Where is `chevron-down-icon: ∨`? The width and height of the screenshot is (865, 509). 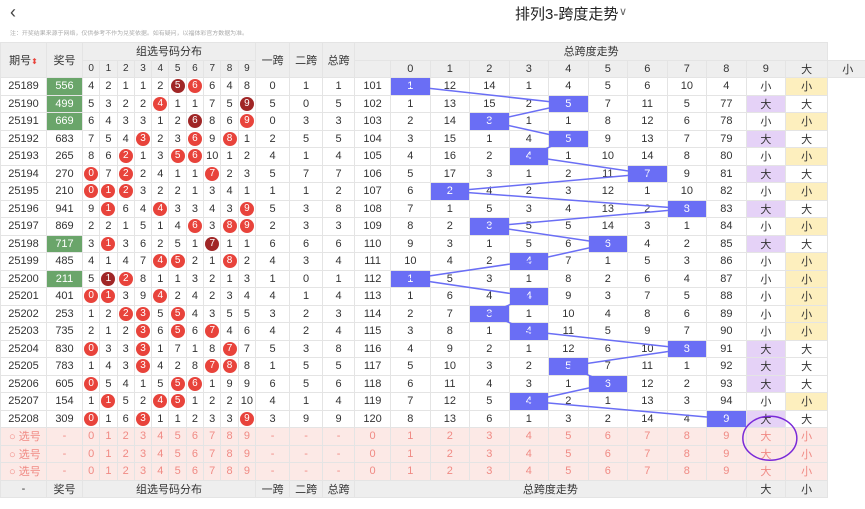 chevron-down-icon: ∨ is located at coordinates (623, 11).